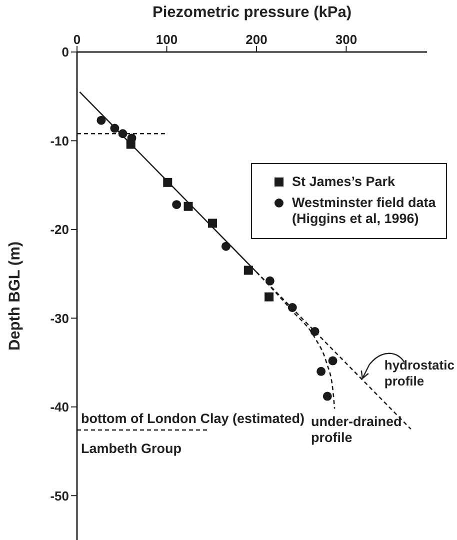 Image resolution: width=457 pixels, height=540 pixels. Describe the element at coordinates (15, 296) in the screenshot. I see `y-axis-title: Depth BGL (m)` at that location.